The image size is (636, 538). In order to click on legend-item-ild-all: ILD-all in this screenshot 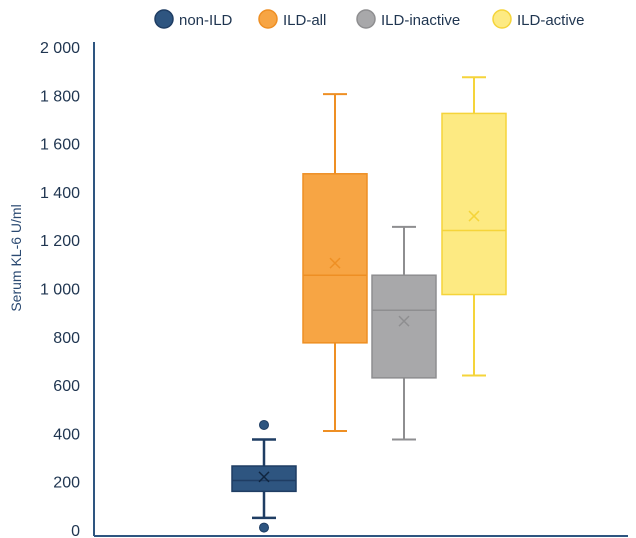, I will do `click(292, 19)`.